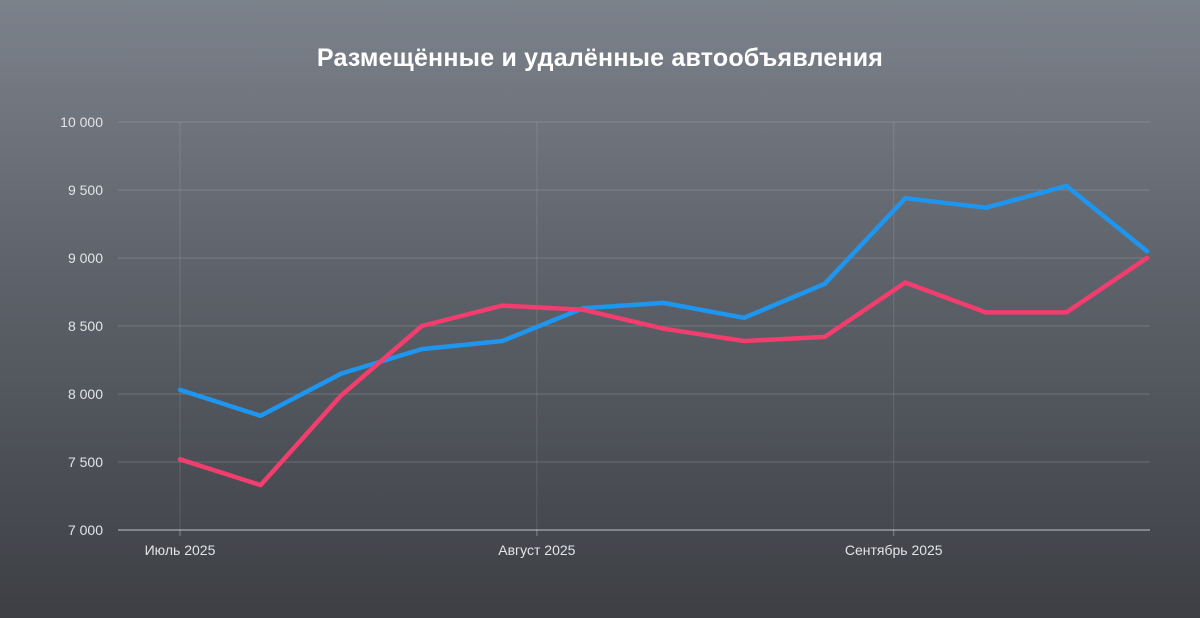  What do you see at coordinates (85, 326) in the screenshot?
I see `y-tick-label: 8 500` at bounding box center [85, 326].